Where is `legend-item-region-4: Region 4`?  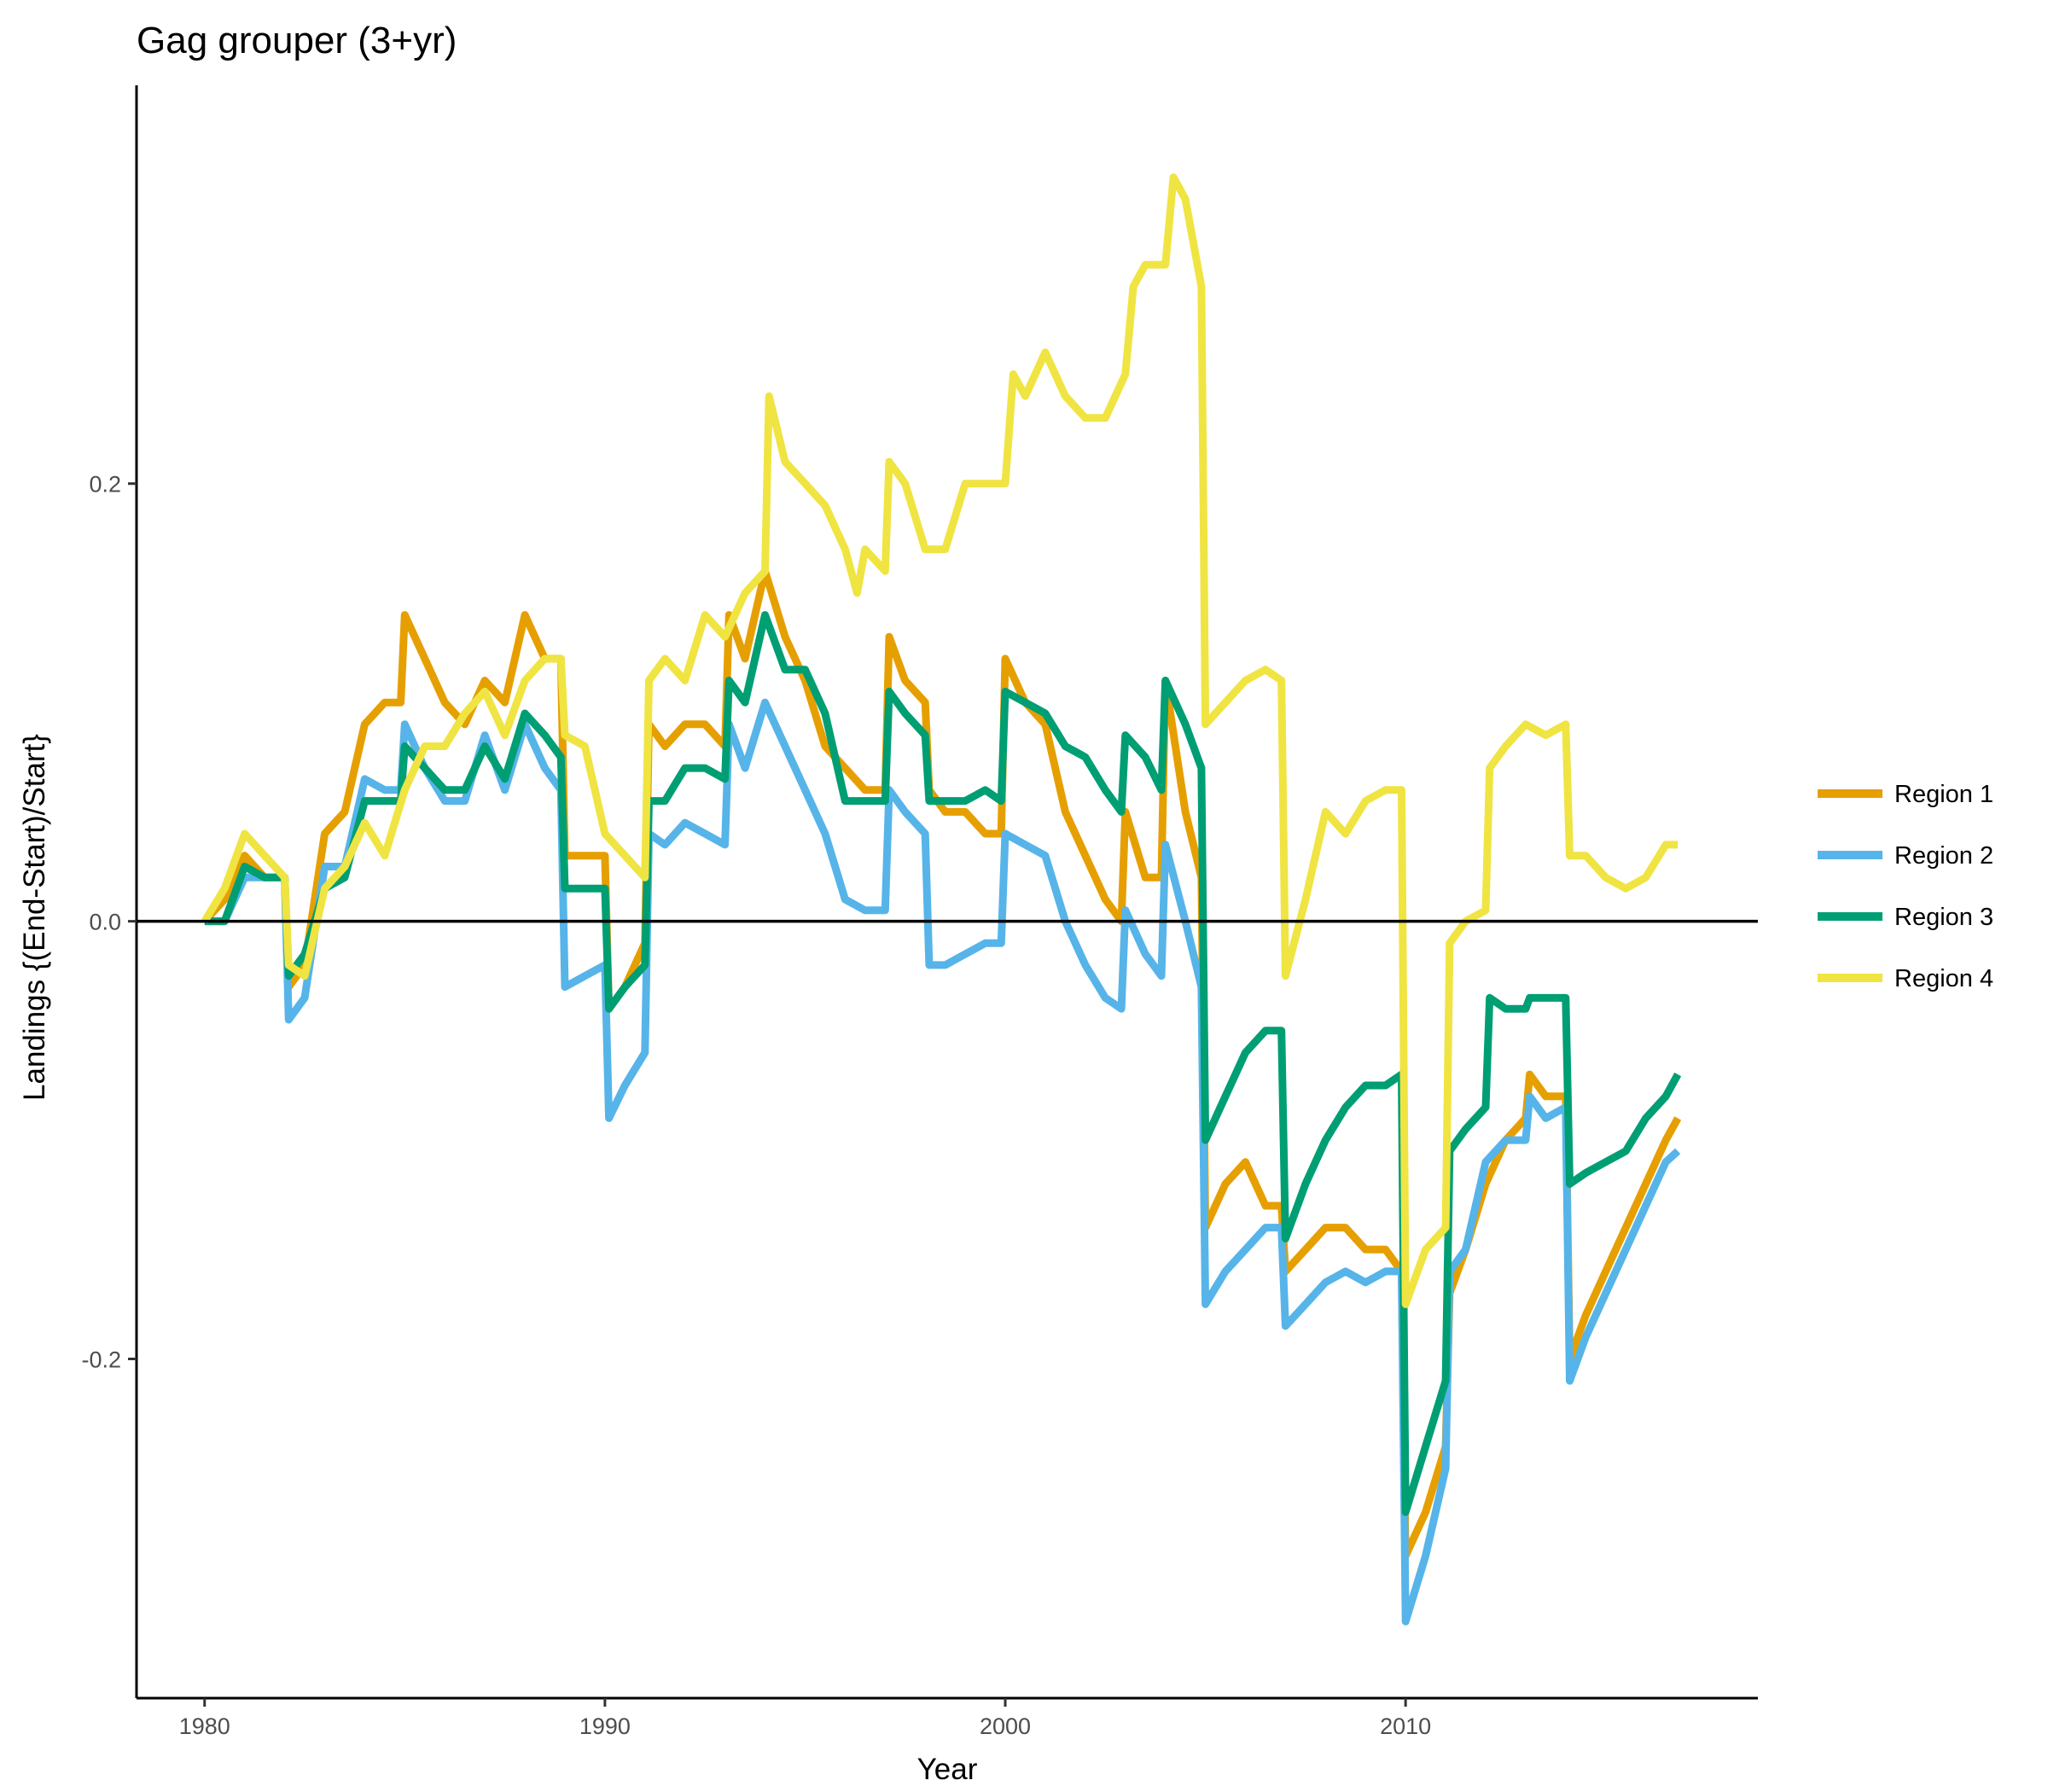
legend-item-region-4: Region 4 is located at coordinates (1906, 979).